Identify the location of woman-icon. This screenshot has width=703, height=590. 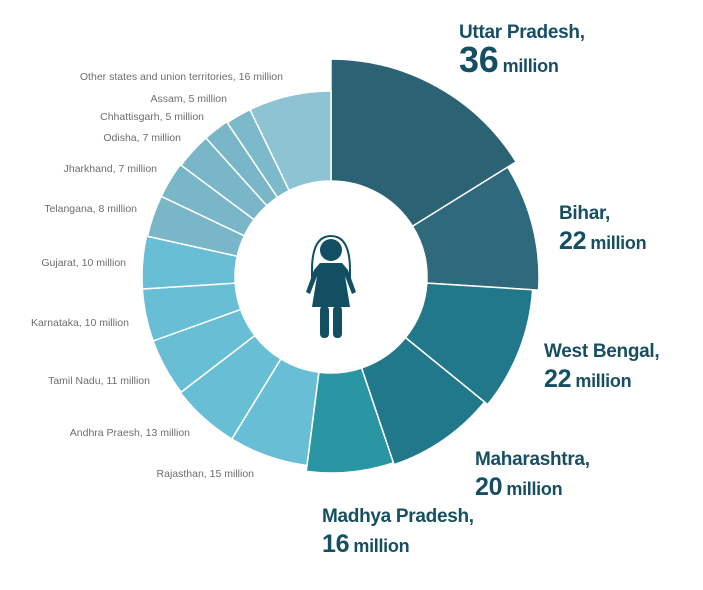
(331, 286).